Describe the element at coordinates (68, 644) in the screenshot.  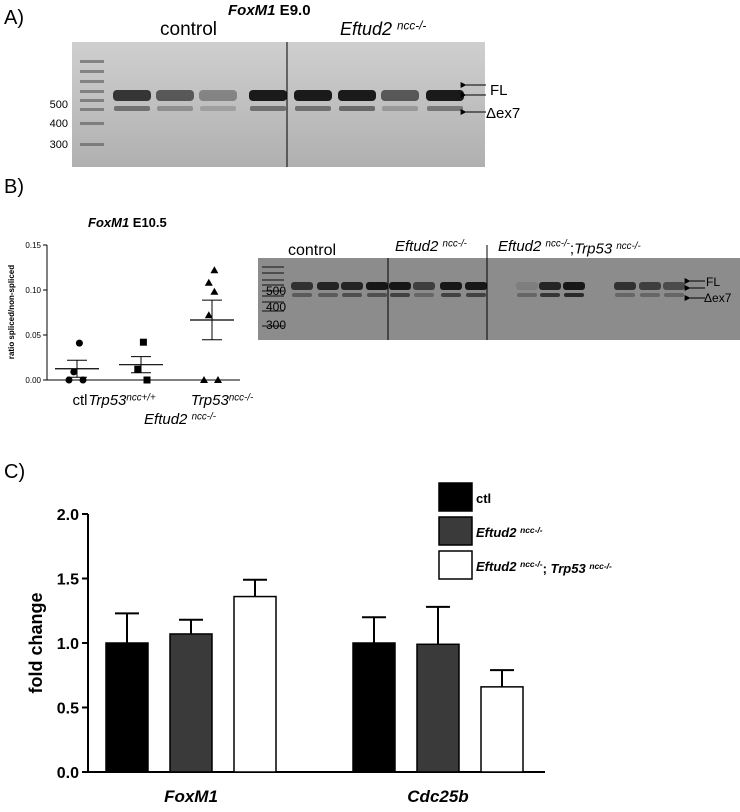
I see `y-tick-label: 1.0` at that location.